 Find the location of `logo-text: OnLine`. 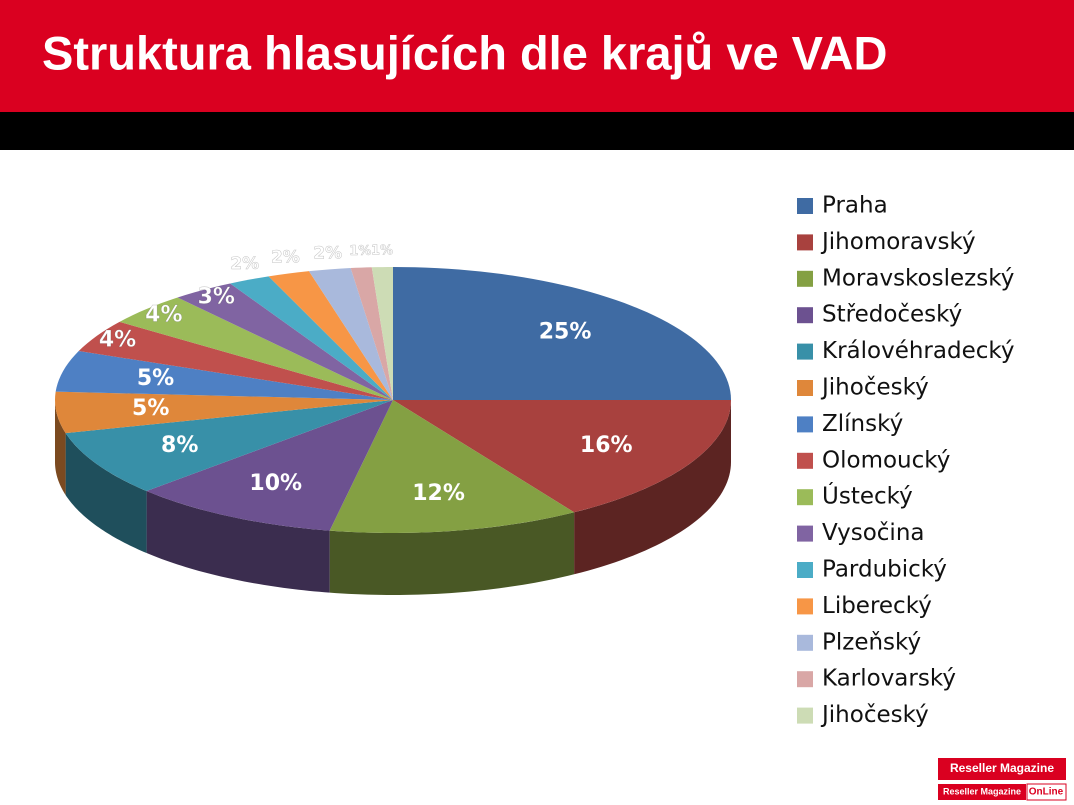

logo-text: OnLine is located at coordinates (1046, 792).